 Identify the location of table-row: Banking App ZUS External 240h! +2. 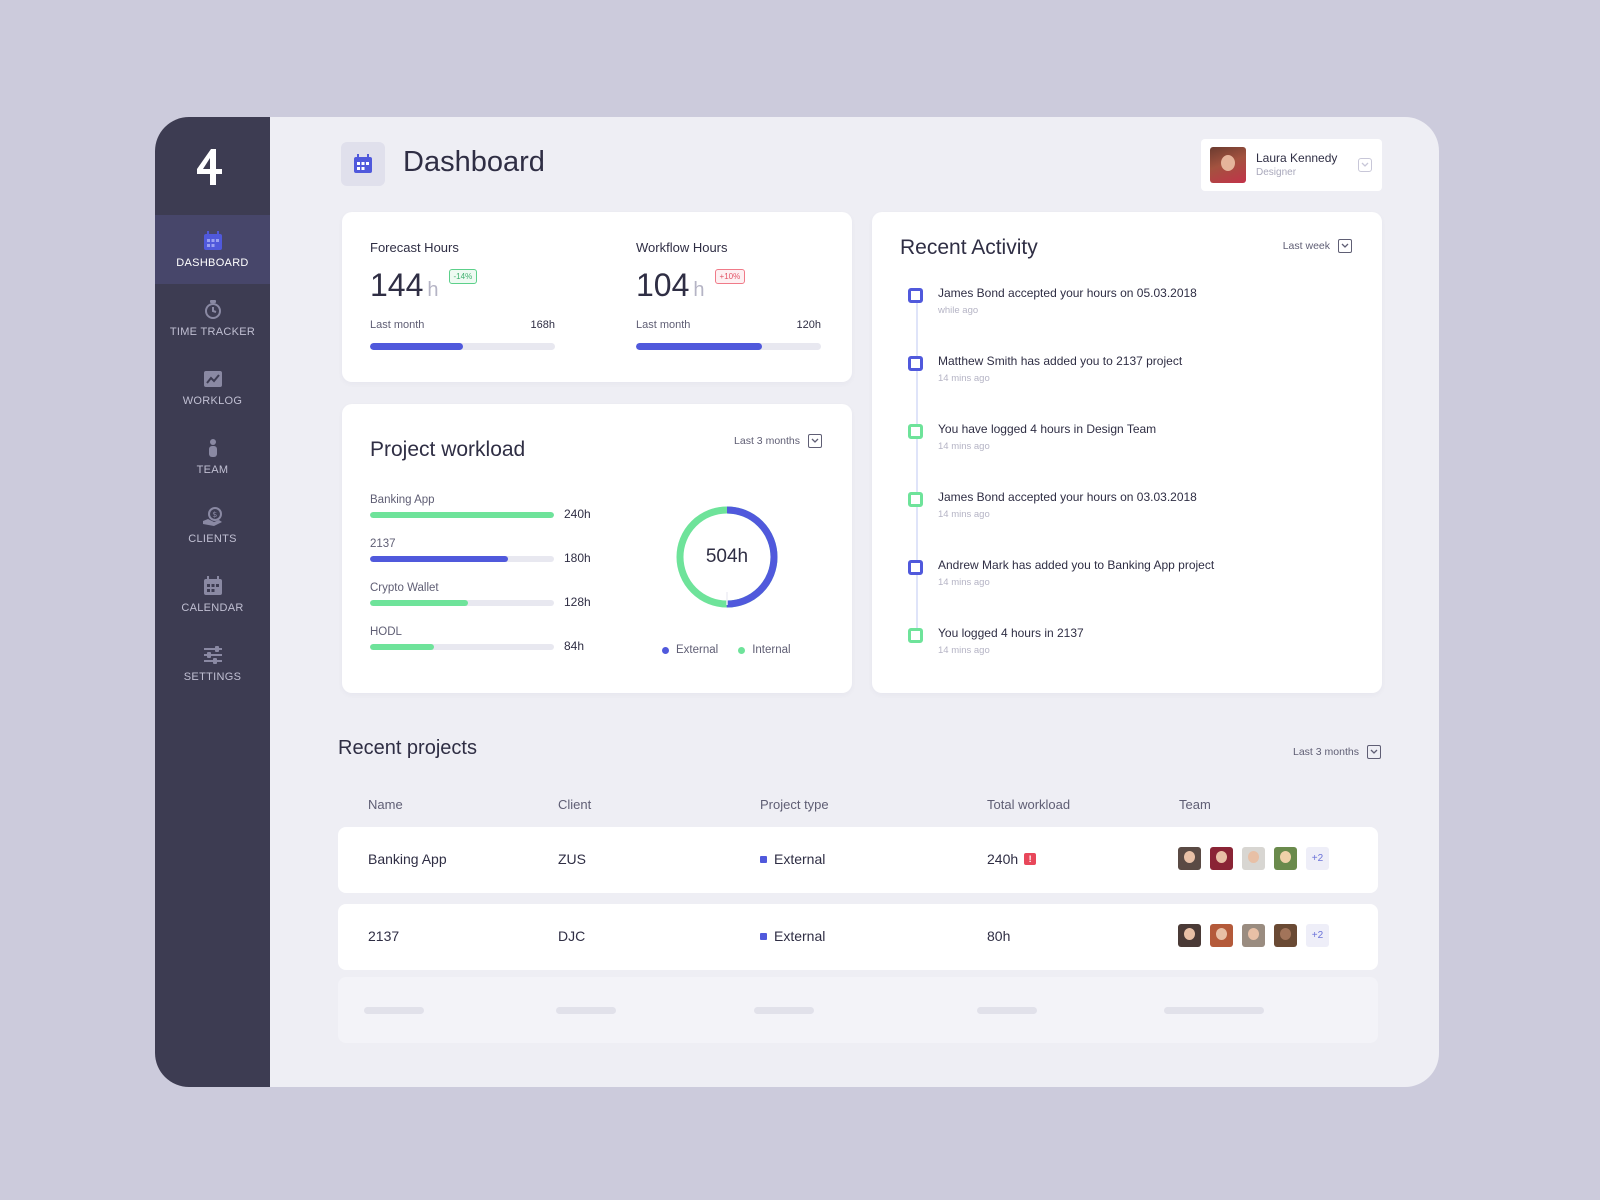
(858, 860).